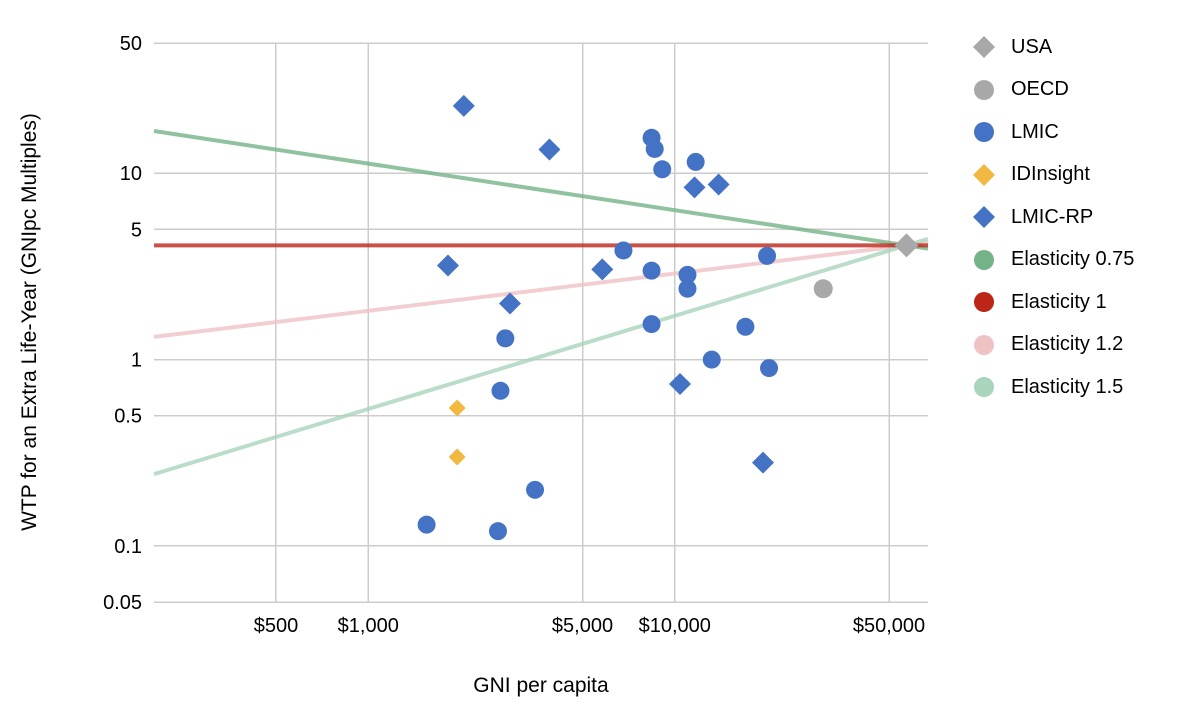 This screenshot has width=1188, height=728. Describe the element at coordinates (906, 245) in the screenshot. I see `point-usa` at that location.